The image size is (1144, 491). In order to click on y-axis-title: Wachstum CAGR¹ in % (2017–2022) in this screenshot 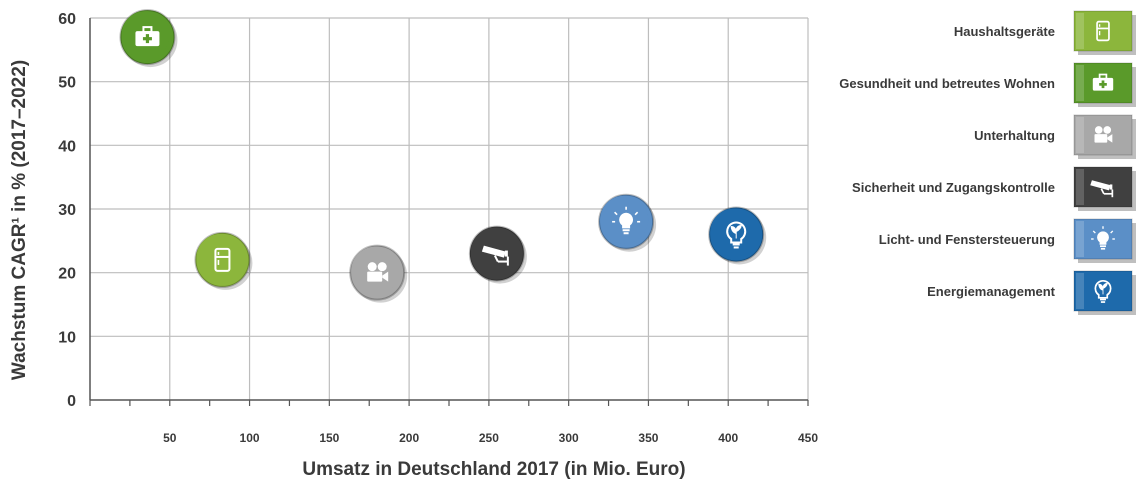, I will do `click(19, 220)`.